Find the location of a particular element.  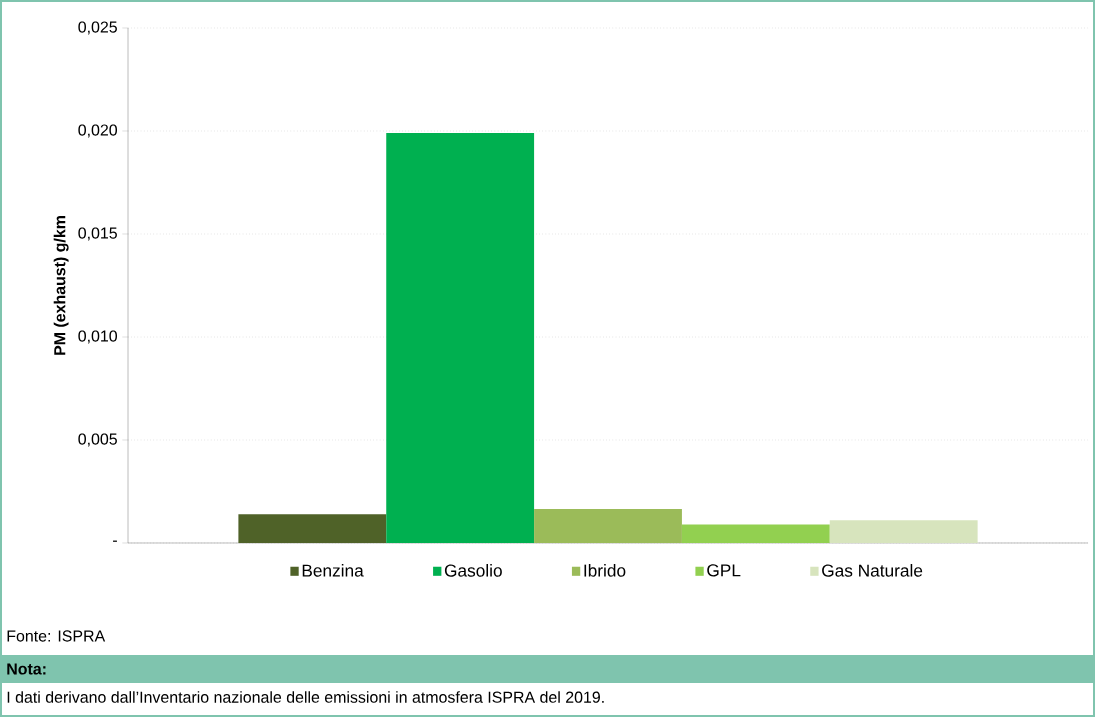

y-tick-label: 0,015 is located at coordinates (97, 234).